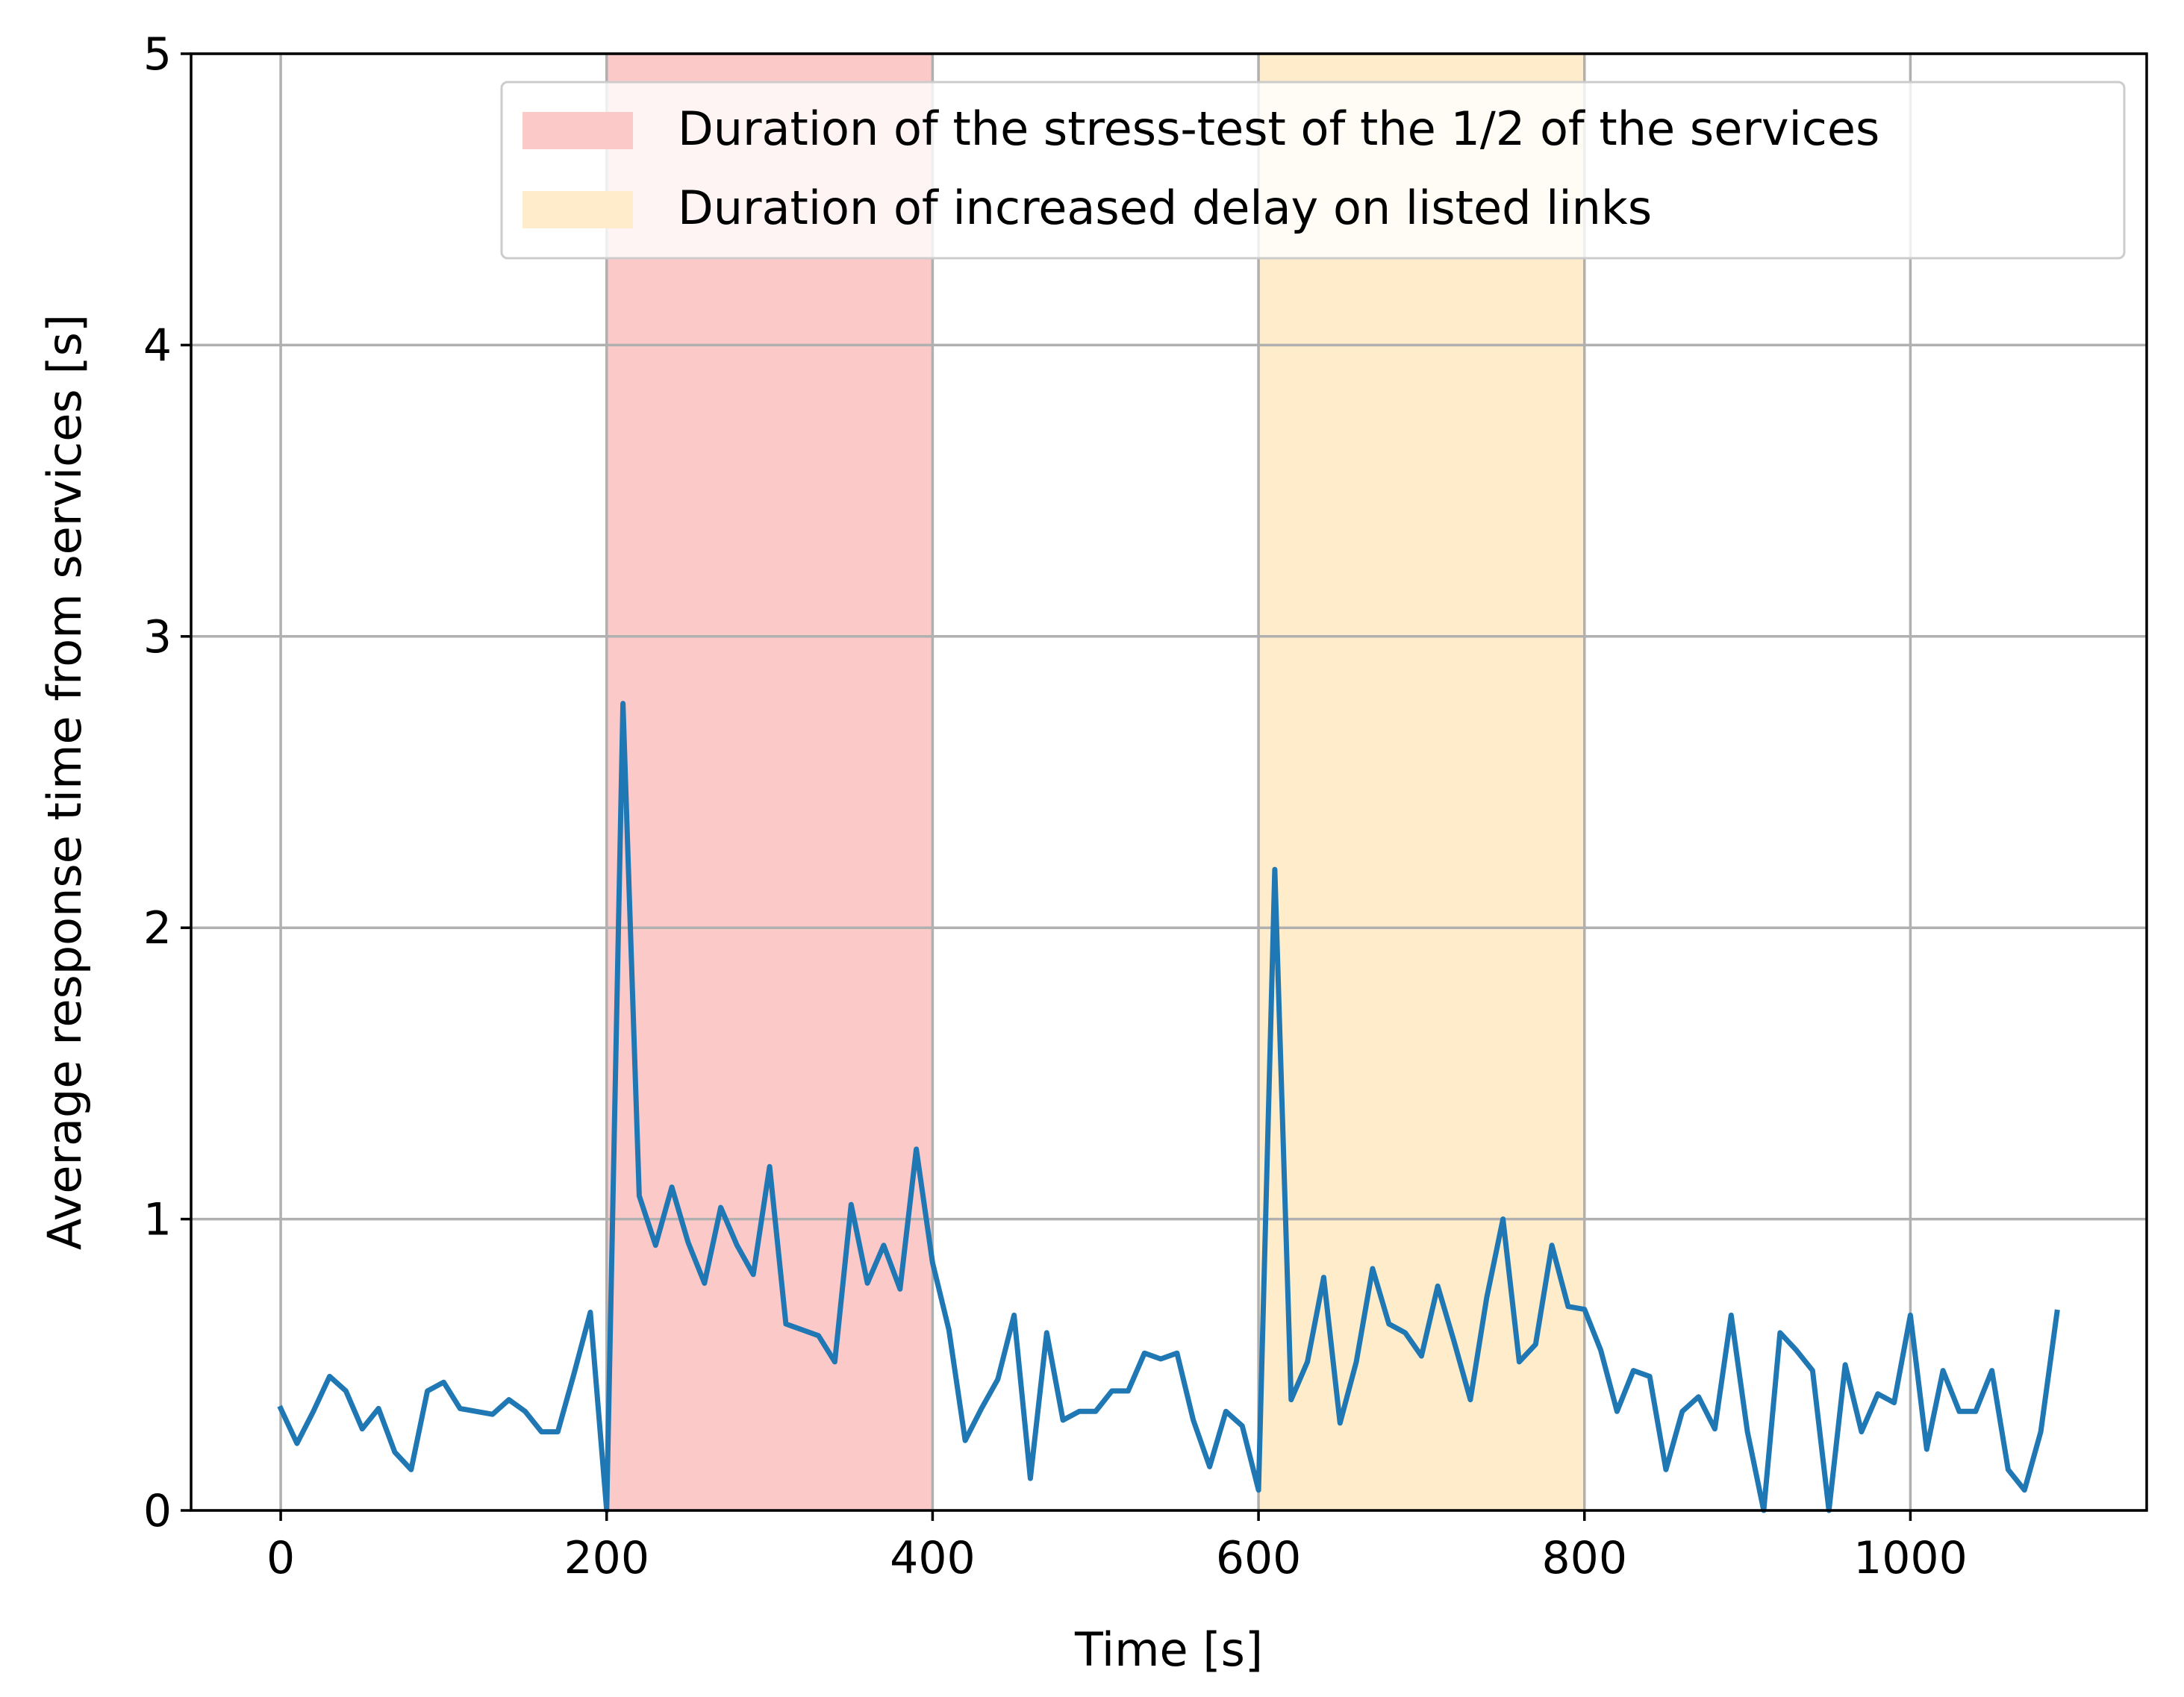  Describe the element at coordinates (933, 1558) in the screenshot. I see `x-tick-label: 400` at that location.